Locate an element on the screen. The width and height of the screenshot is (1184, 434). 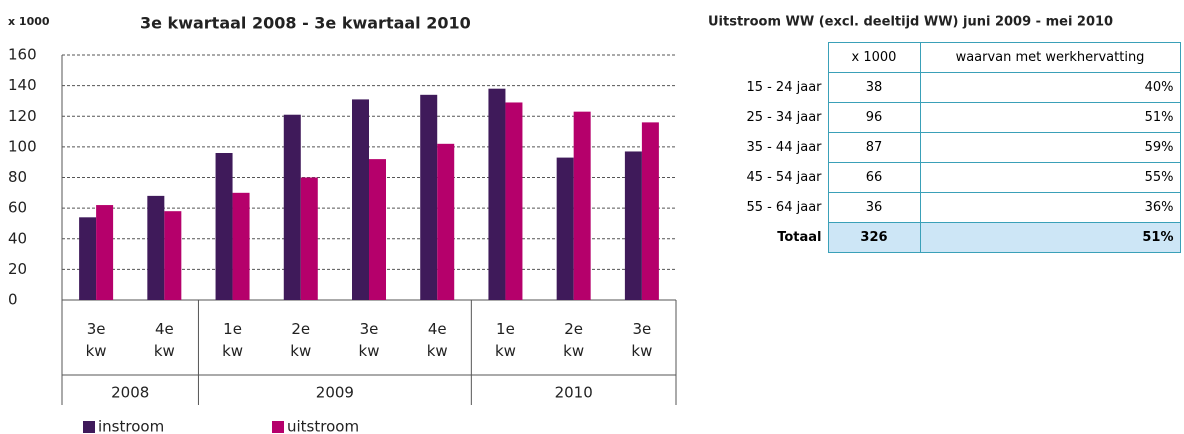
y-tick-label: 0 is located at coordinates (13, 300).